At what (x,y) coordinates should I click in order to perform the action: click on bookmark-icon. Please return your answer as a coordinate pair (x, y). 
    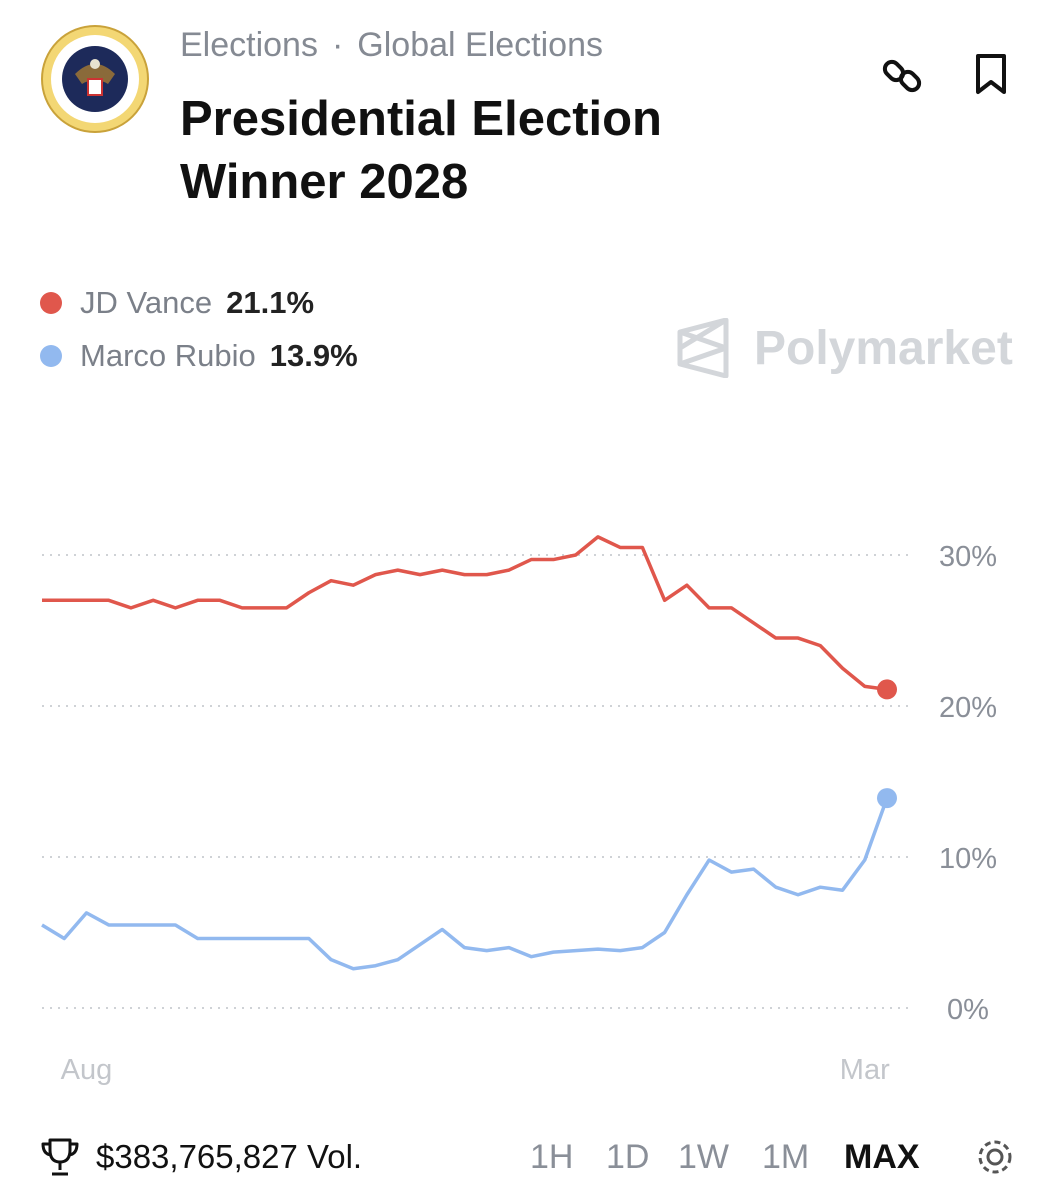
    Looking at the image, I should click on (992, 75).